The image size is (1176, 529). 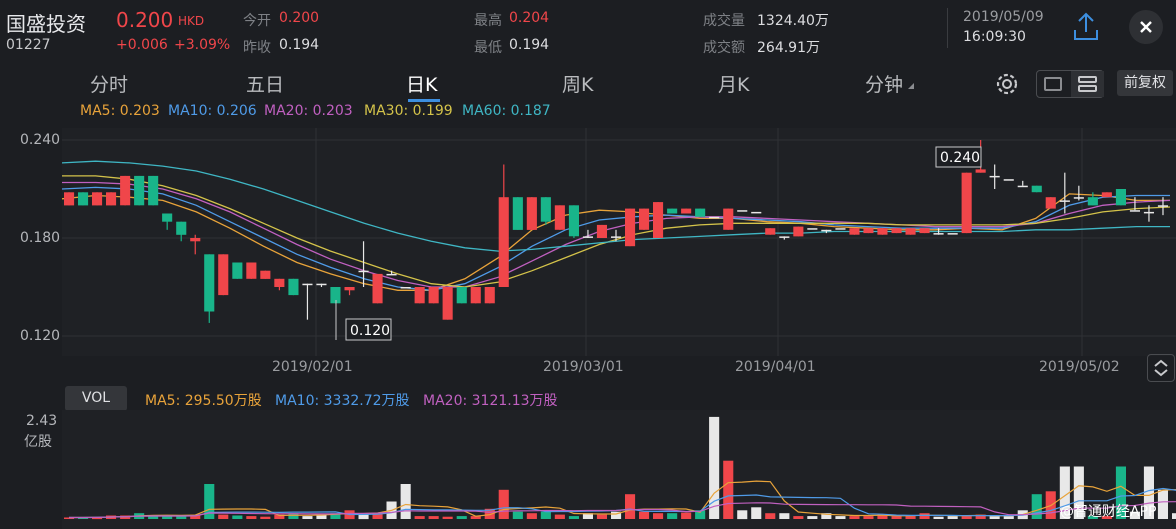 I want to click on panel-collapse-button, so click(x=1161, y=368).